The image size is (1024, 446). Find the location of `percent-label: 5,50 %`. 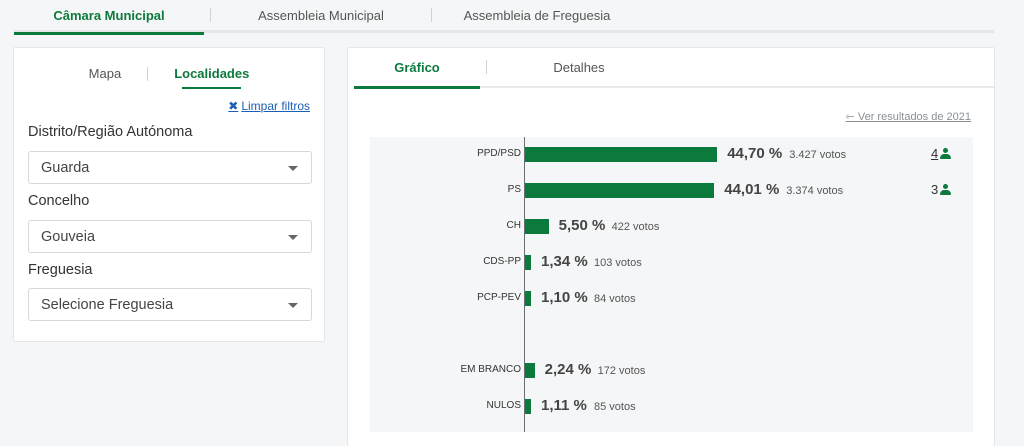

percent-label: 5,50 % is located at coordinates (582, 225).